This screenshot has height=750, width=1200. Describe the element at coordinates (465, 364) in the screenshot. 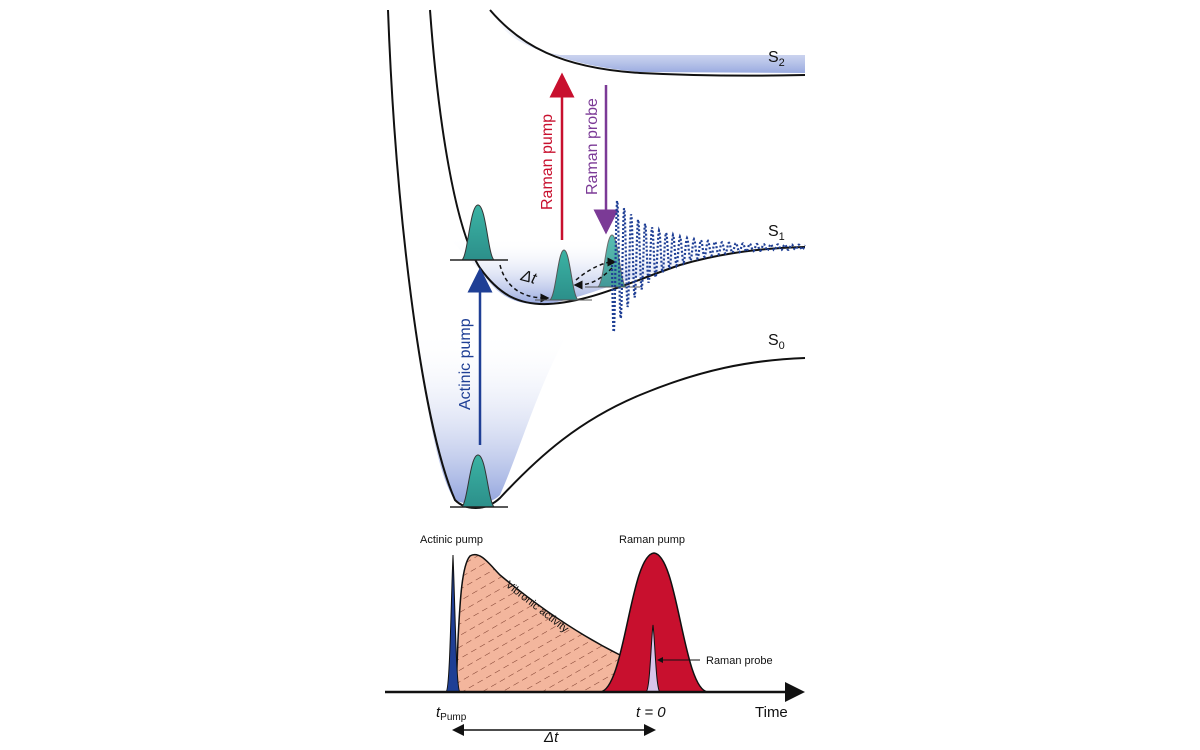

I see `actinic-pump-label: Actinic pump` at that location.